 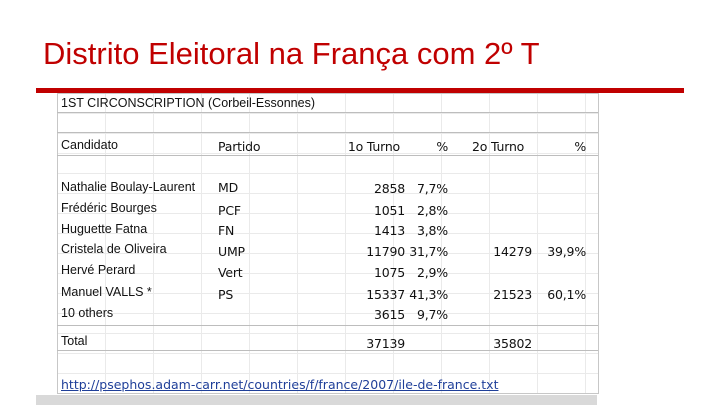 I want to click on title-underline, so click(x=360, y=90).